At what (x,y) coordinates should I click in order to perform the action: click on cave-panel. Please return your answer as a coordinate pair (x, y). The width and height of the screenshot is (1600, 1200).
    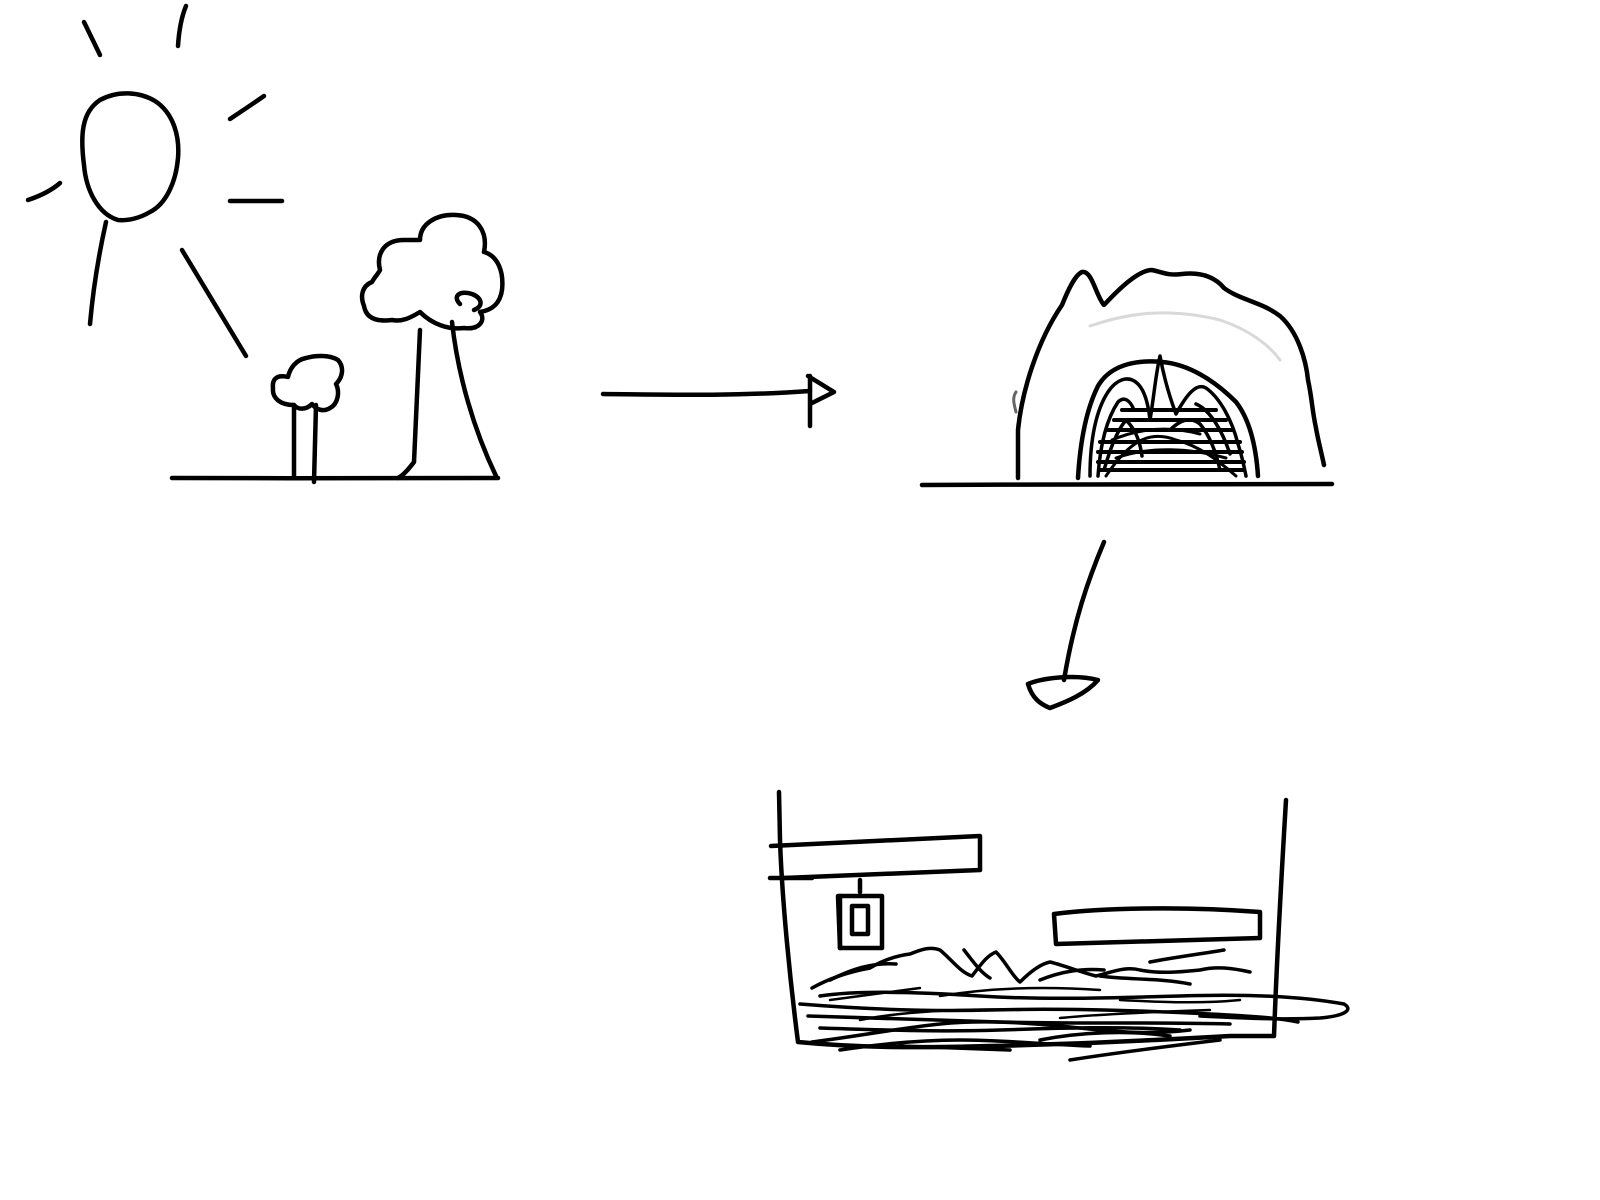
    Looking at the image, I should click on (1127, 377).